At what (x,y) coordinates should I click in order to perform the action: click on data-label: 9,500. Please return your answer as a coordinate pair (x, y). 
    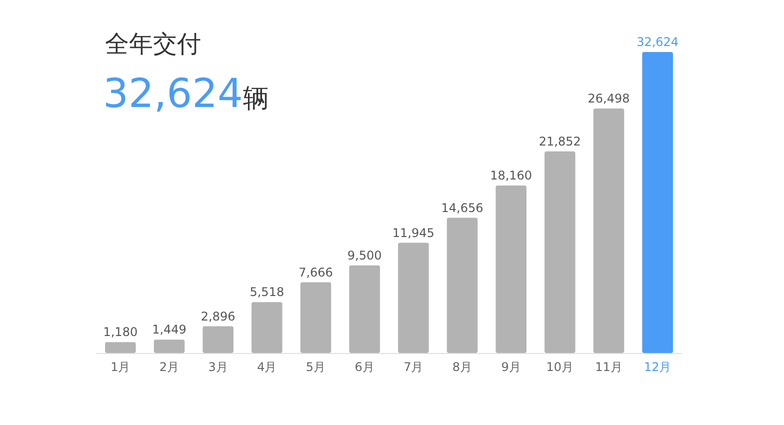
    Looking at the image, I should click on (364, 255).